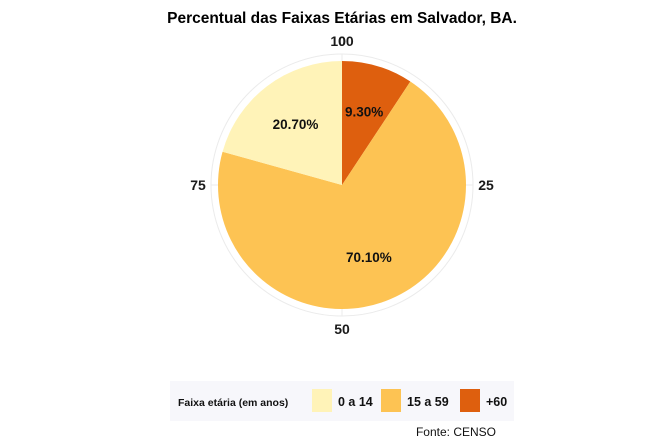  What do you see at coordinates (233, 403) in the screenshot?
I see `legend-title: Faixa etária (em anos)` at bounding box center [233, 403].